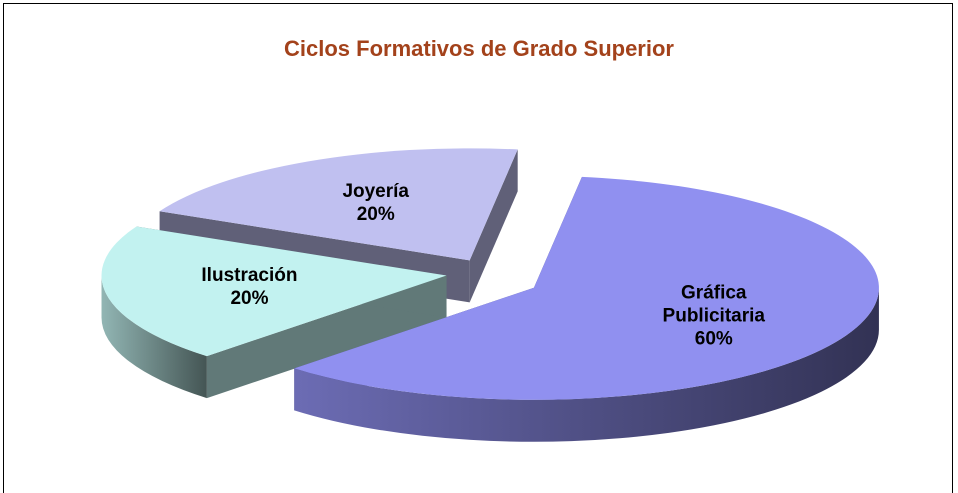  I want to click on chart-title: Ciclos Formativos de Grado Superior, so click(479, 48).